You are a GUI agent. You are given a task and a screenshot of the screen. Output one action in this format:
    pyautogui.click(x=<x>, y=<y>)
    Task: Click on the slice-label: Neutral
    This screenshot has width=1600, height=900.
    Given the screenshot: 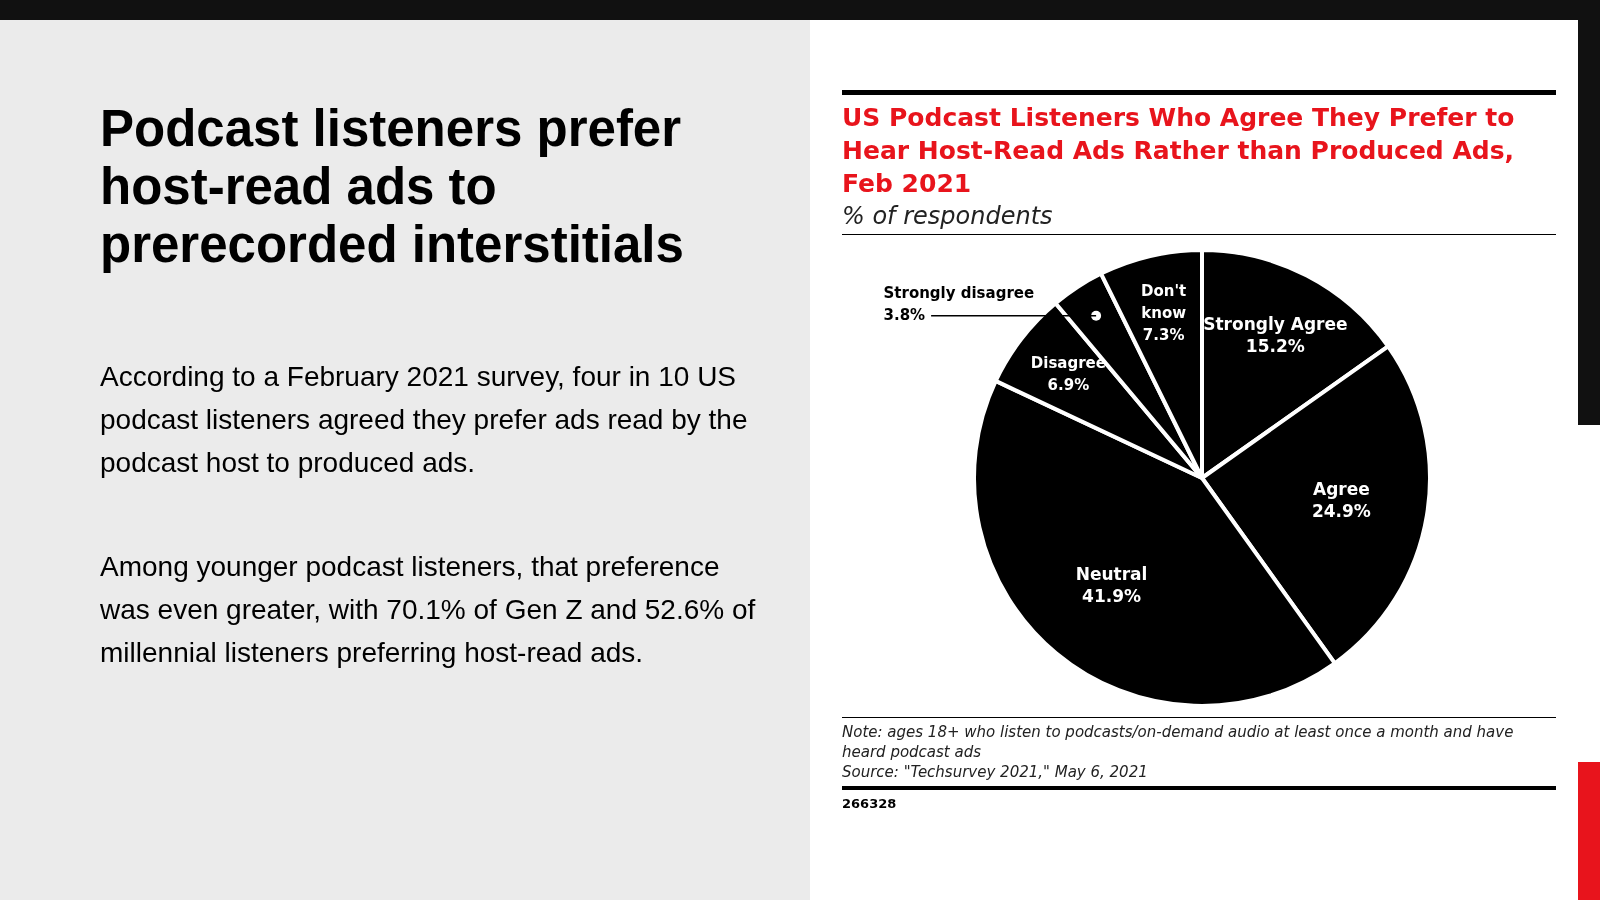 What is the action you would take?
    pyautogui.click(x=1111, y=574)
    